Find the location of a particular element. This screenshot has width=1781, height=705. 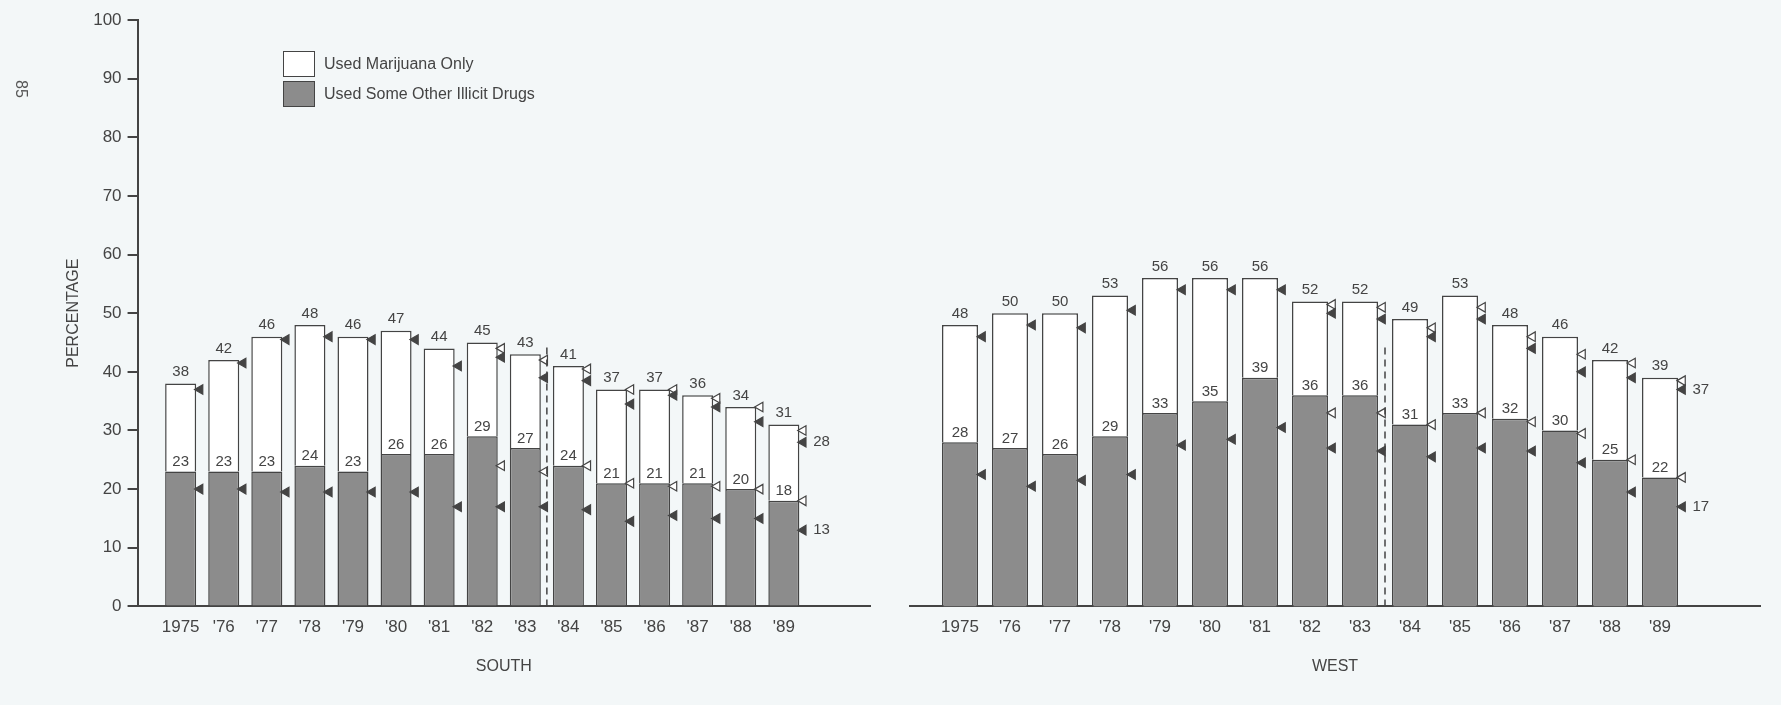

y-axis-title: PERCENTAGE is located at coordinates (73, 313).